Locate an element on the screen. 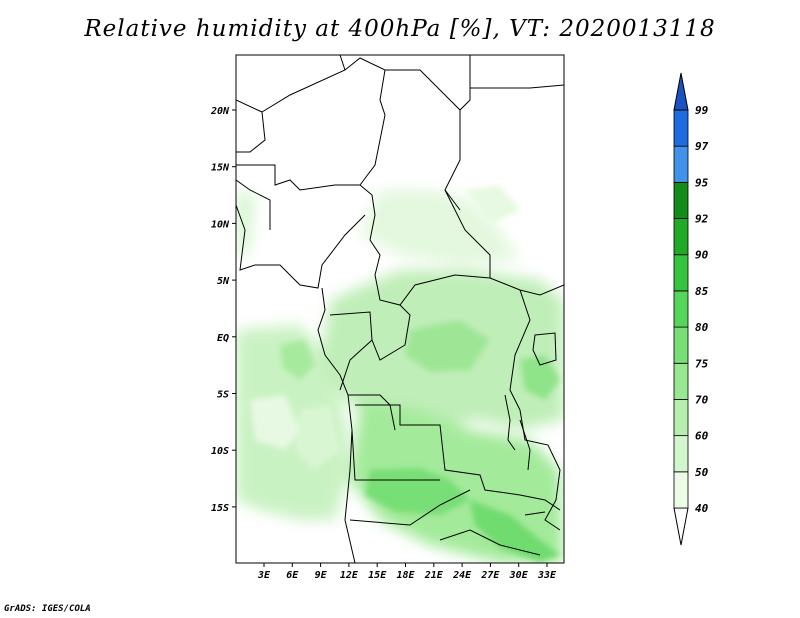 This screenshot has width=800, height=618. grads-credit: GrADS: IGES/COLA is located at coordinates (47, 609).